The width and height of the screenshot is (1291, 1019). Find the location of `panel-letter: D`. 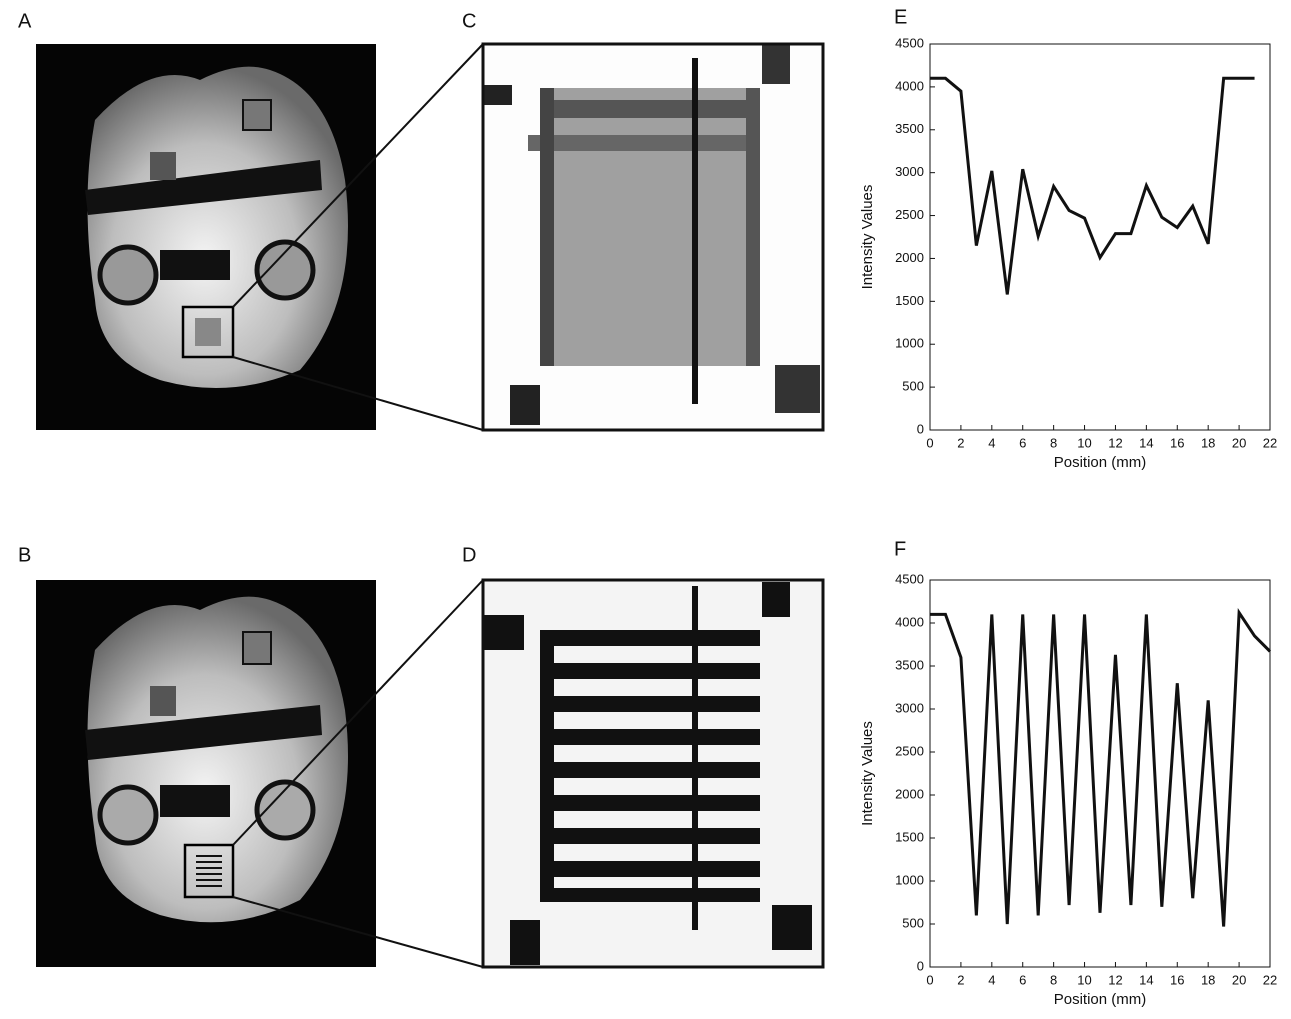

panel-letter: D is located at coordinates (469, 555).